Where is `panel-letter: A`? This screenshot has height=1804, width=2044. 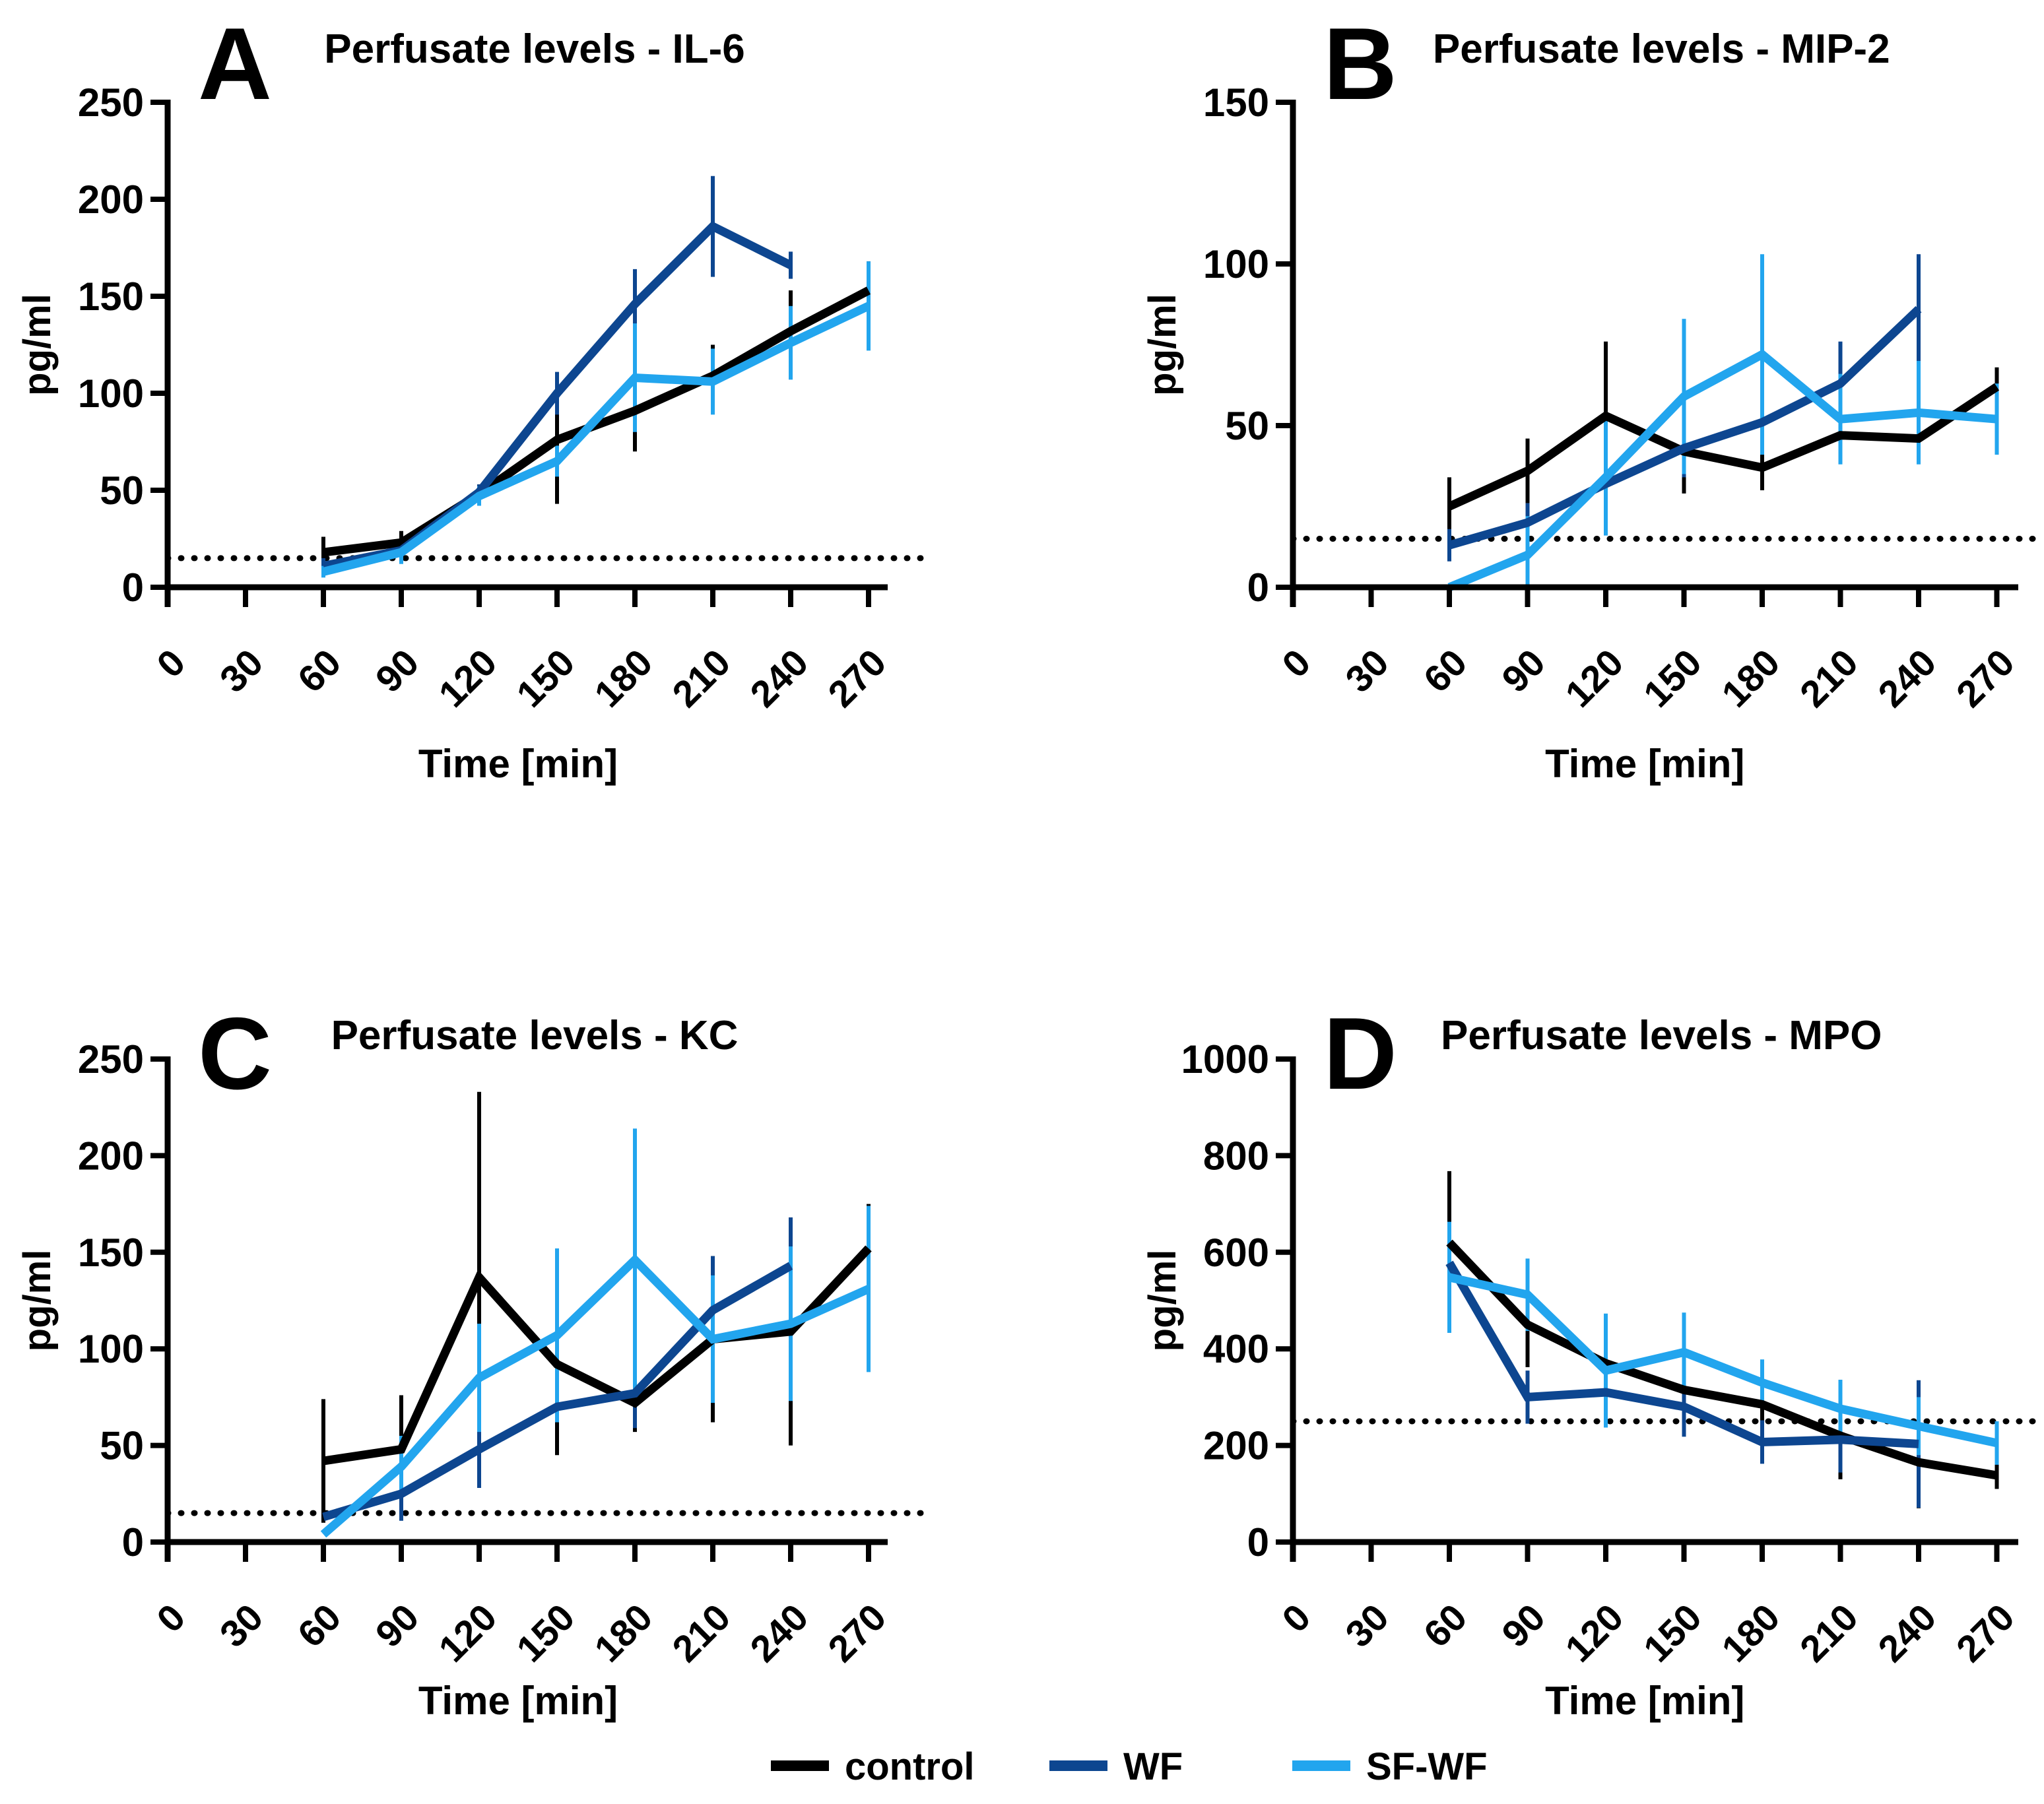
panel-letter: A is located at coordinates (235, 64).